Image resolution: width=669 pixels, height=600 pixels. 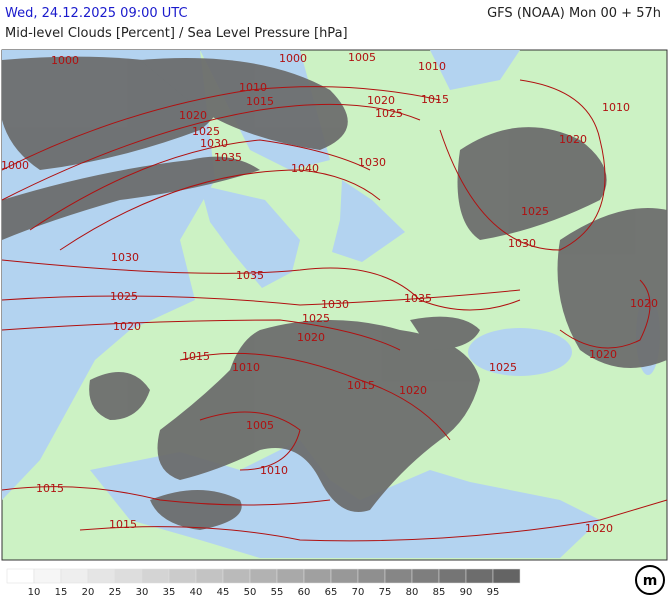 What do you see at coordinates (385, 592) in the screenshot?
I see `legend-label: 75` at bounding box center [385, 592].